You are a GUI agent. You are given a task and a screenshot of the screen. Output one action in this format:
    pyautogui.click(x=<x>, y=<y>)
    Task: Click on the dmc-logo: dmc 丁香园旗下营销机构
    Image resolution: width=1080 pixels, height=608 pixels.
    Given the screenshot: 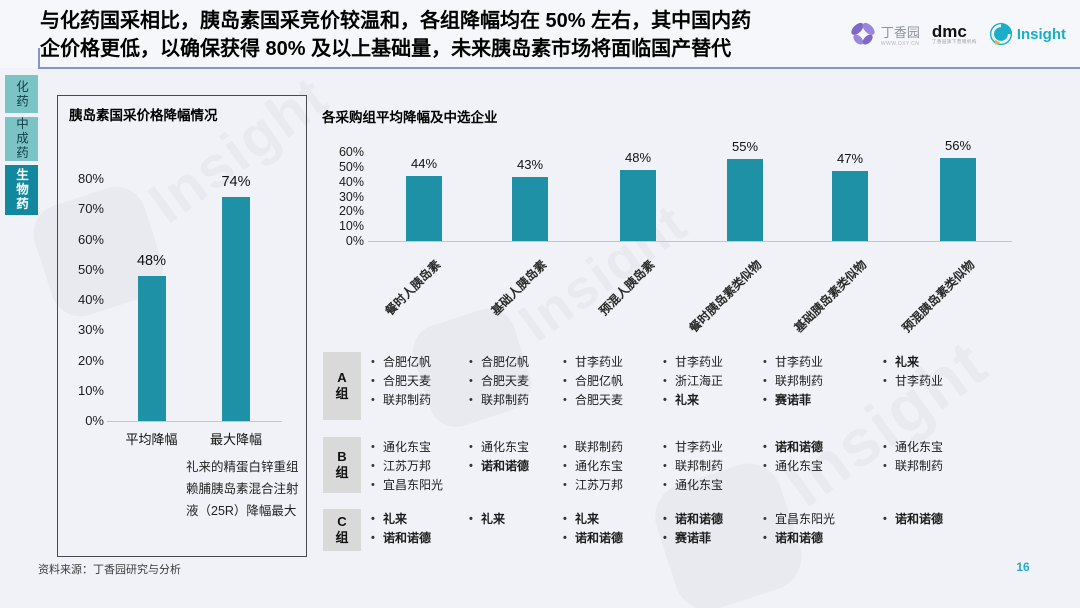 What is the action you would take?
    pyautogui.click(x=954, y=34)
    